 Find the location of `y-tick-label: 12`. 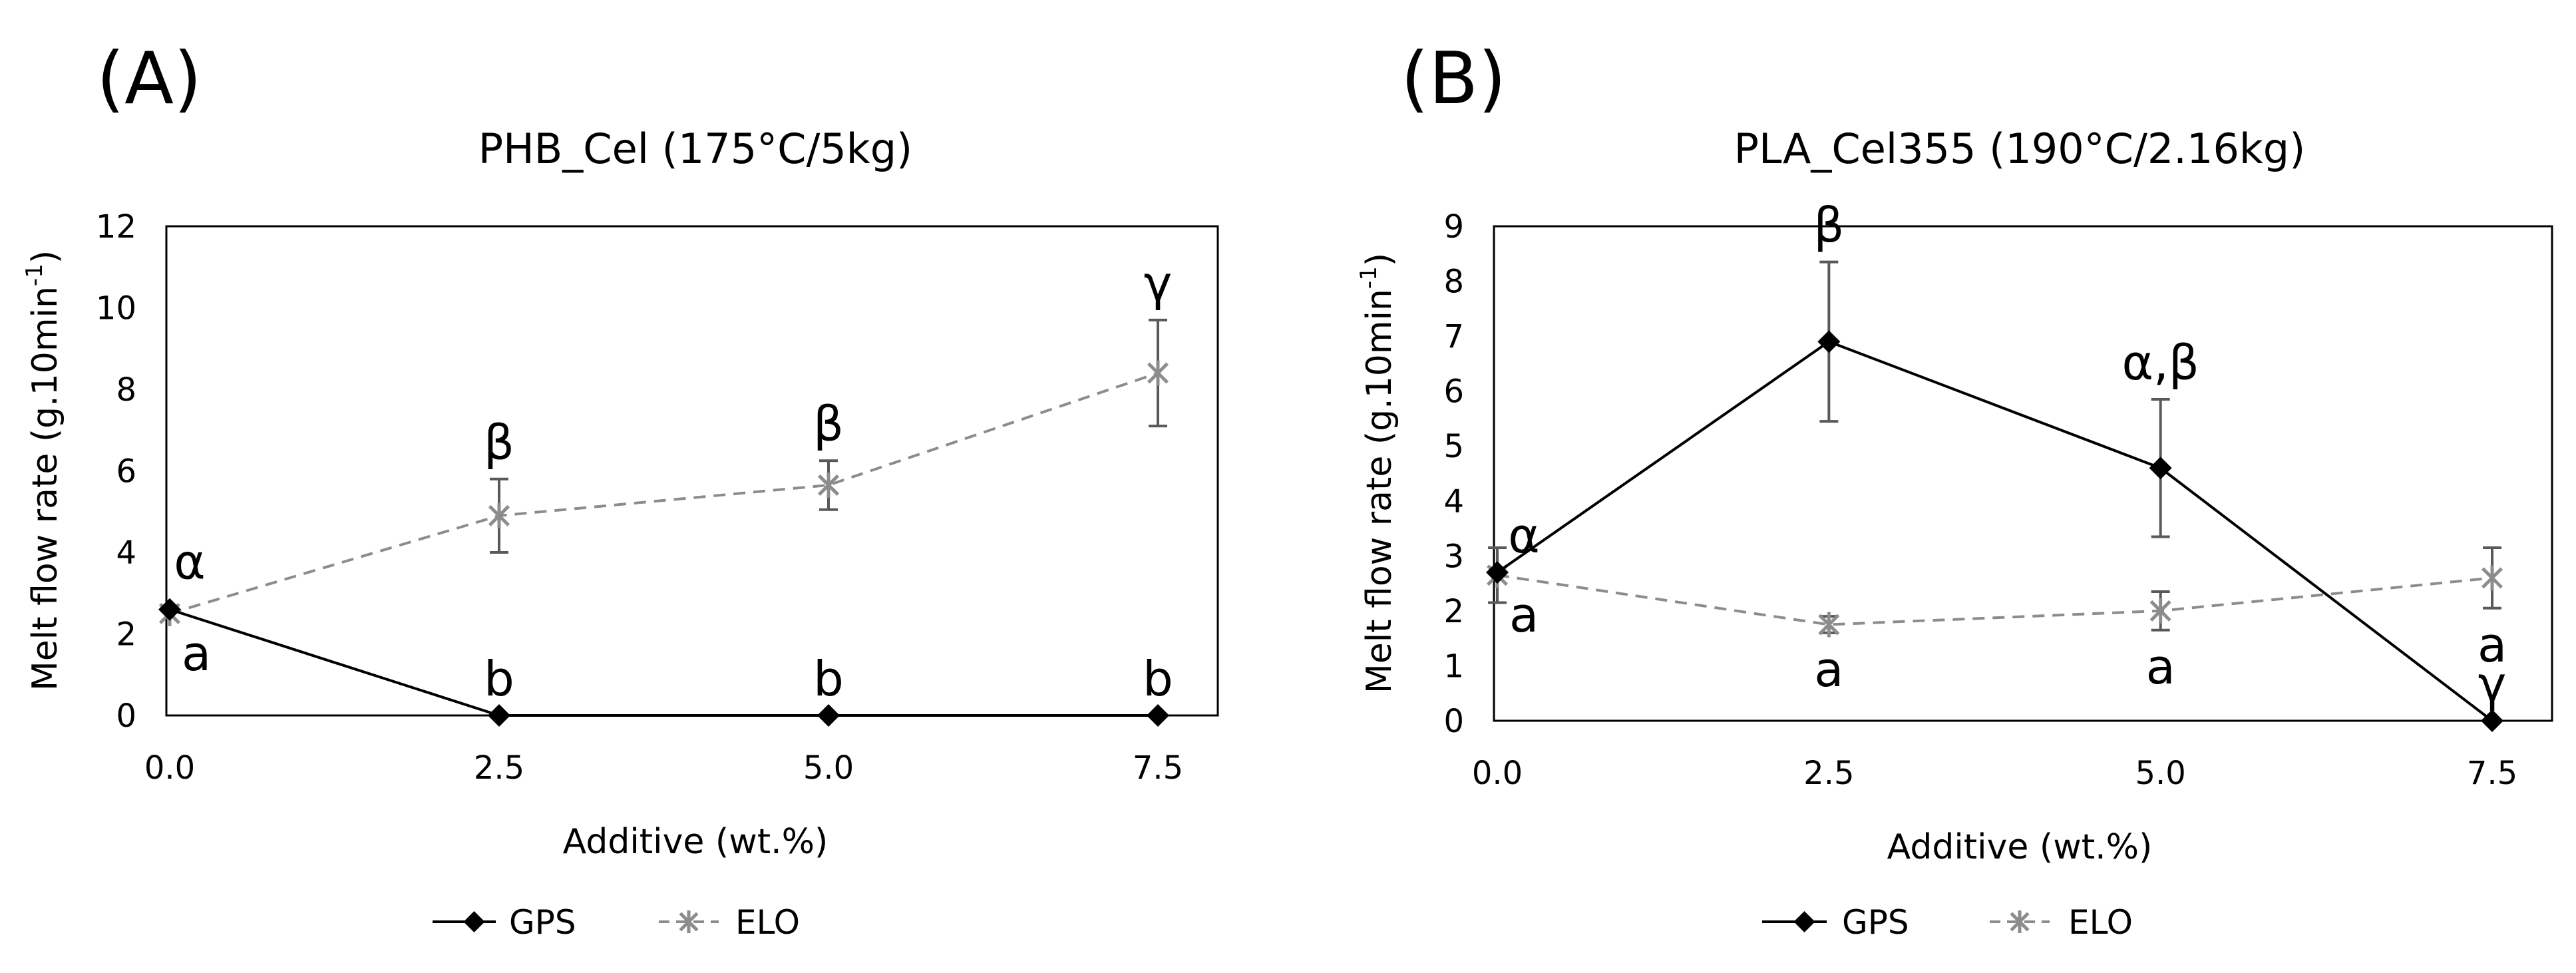

y-tick-label: 12 is located at coordinates (116, 227).